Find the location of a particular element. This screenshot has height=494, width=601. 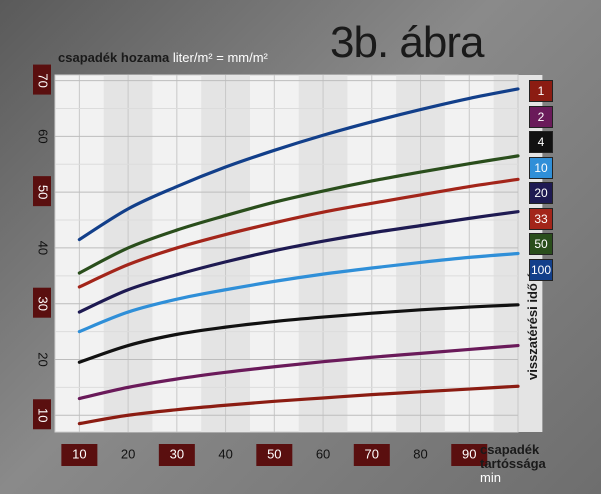

y-axis-label-main: csapadék hozama is located at coordinates (114, 57).